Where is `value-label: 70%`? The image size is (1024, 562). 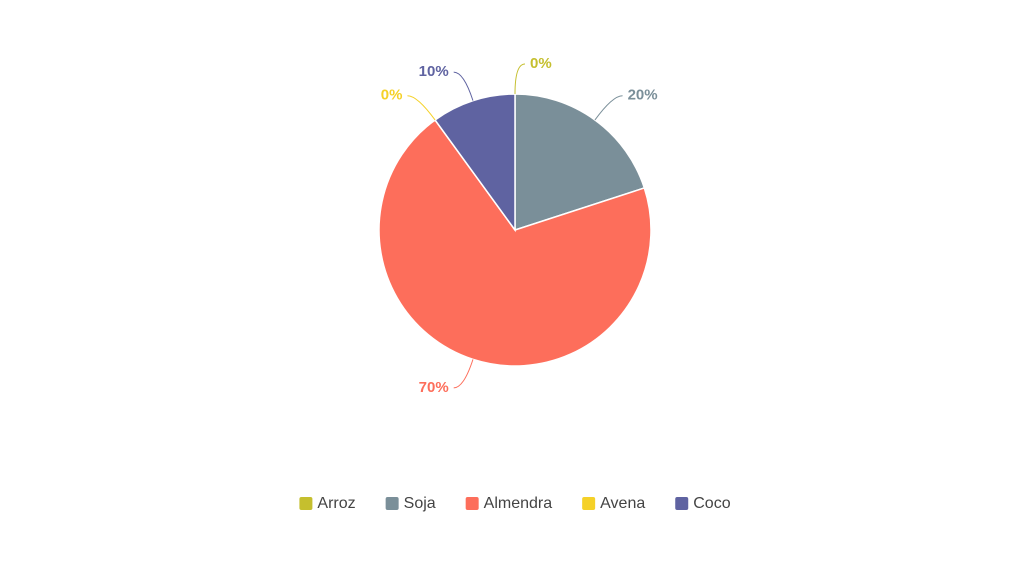 value-label: 70% is located at coordinates (434, 387).